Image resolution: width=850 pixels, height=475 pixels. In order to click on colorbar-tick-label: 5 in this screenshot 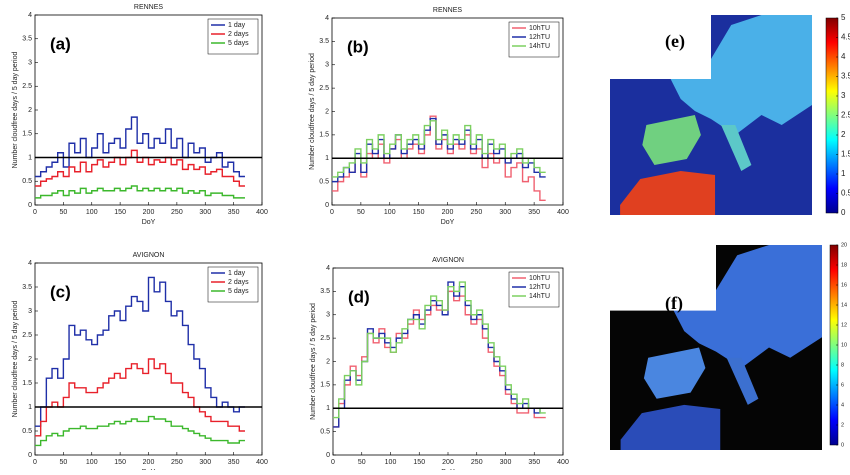, I will do `click(843, 17)`.